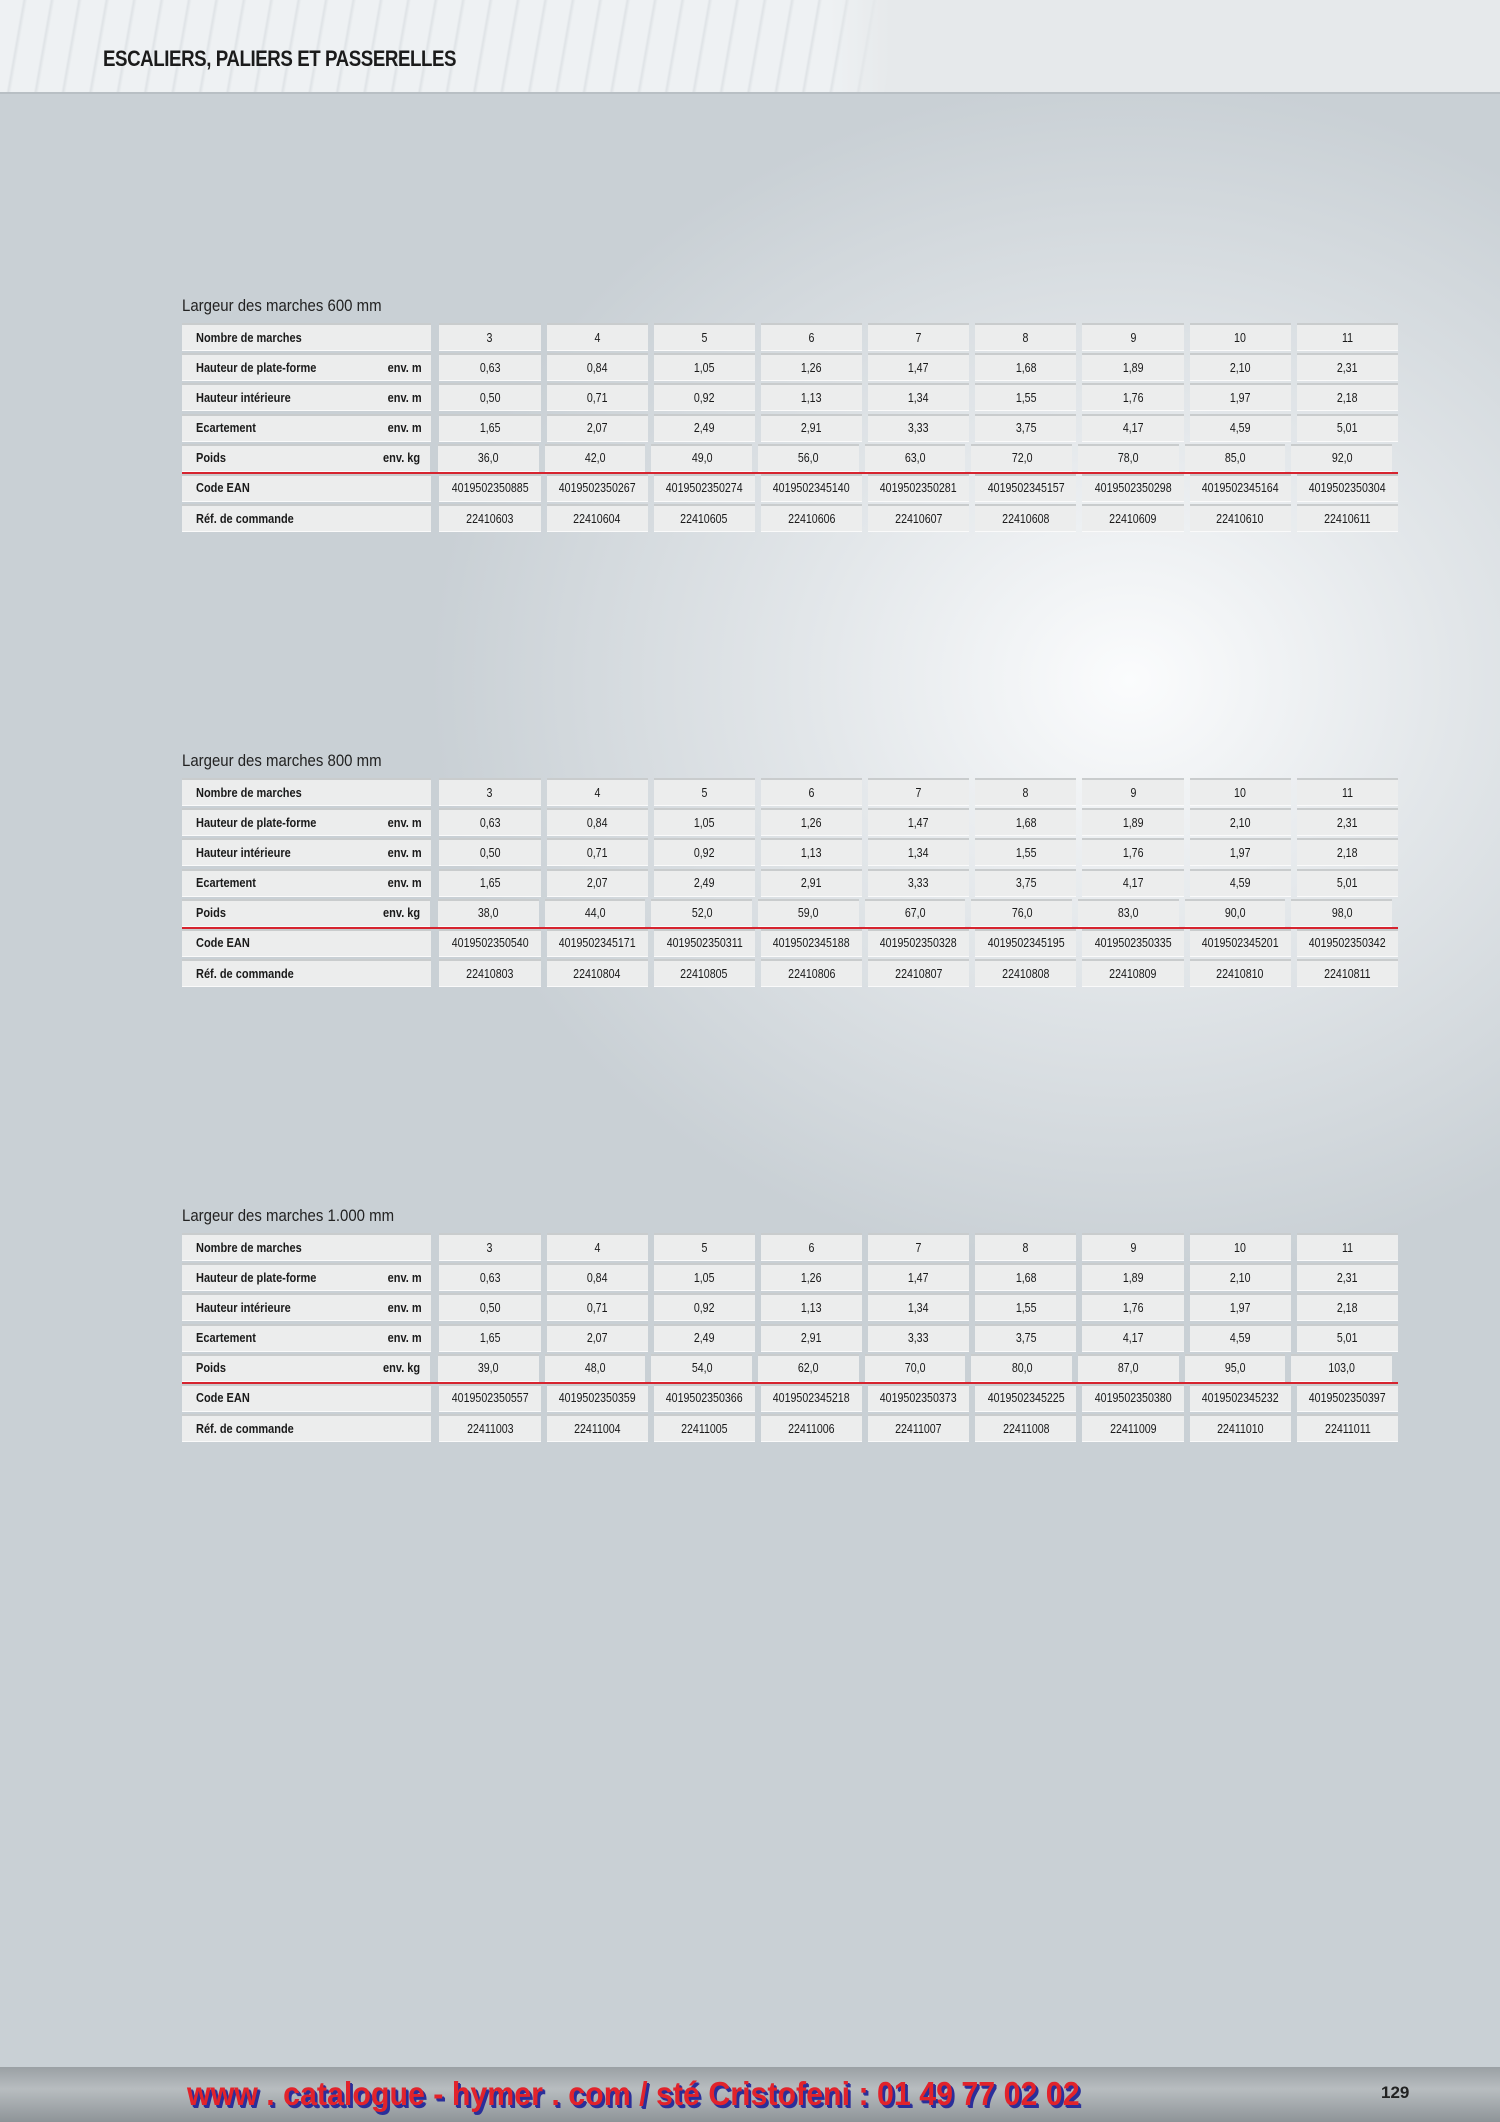  What do you see at coordinates (1026, 488) in the screenshot?
I see `cell-value: 4019502345157` at bounding box center [1026, 488].